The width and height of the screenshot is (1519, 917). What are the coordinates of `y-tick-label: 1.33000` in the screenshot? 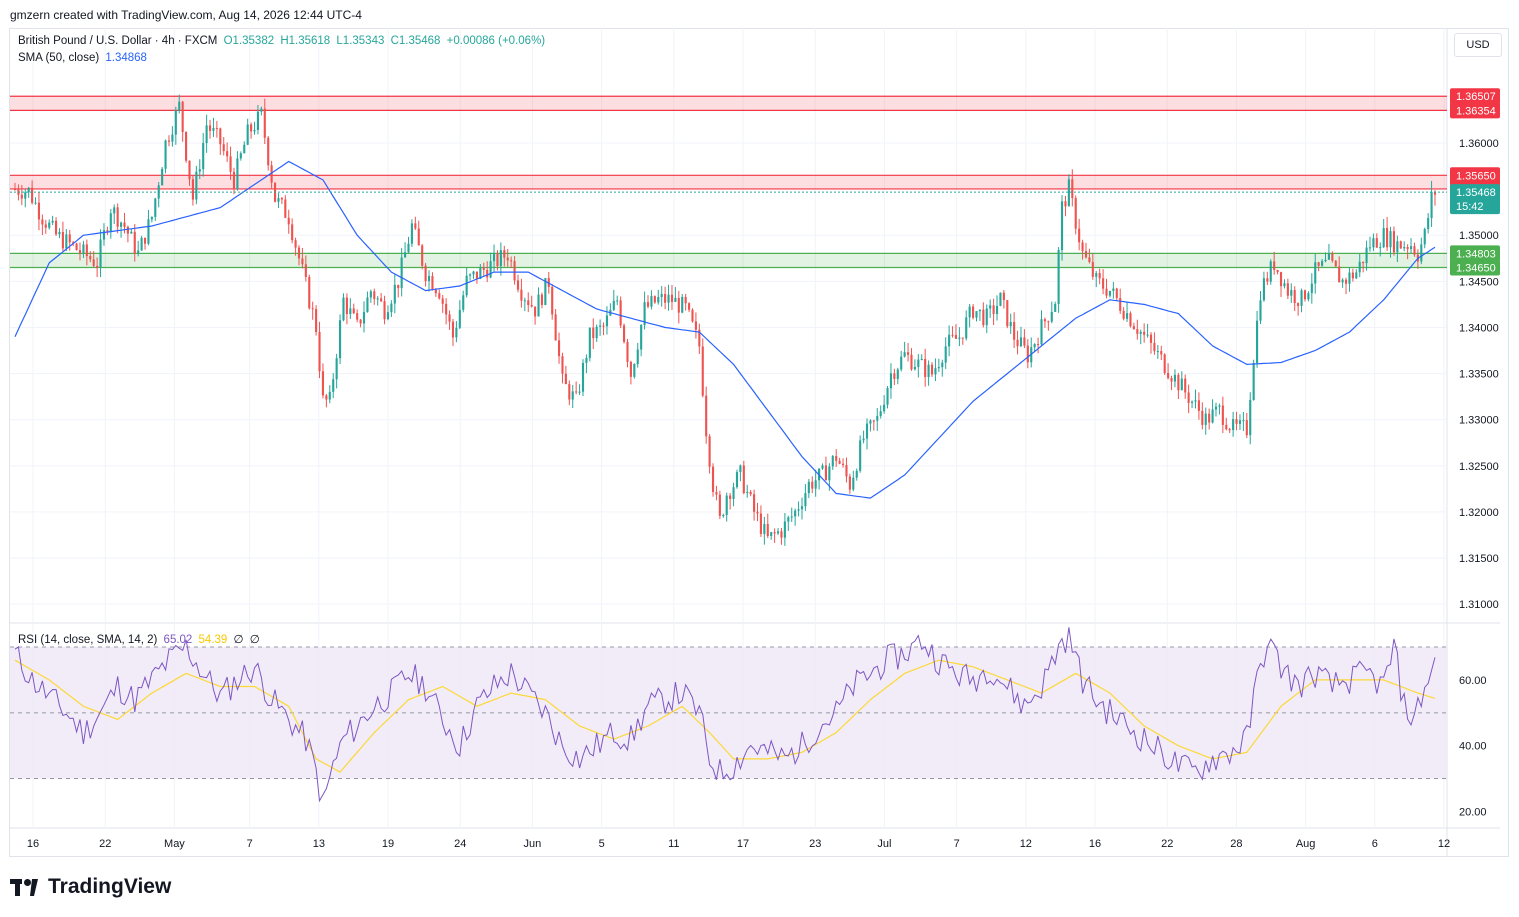 It's located at (1479, 421).